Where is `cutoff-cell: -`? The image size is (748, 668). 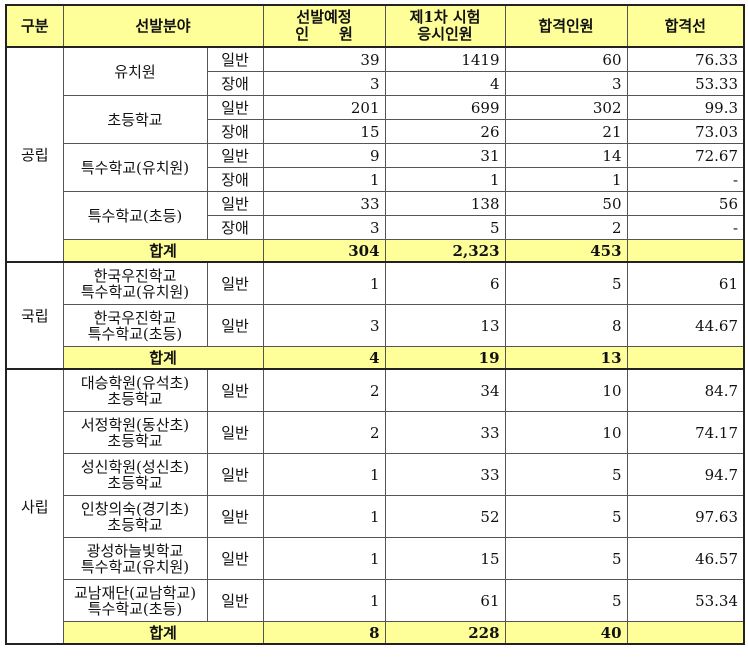 cutoff-cell: - is located at coordinates (686, 179).